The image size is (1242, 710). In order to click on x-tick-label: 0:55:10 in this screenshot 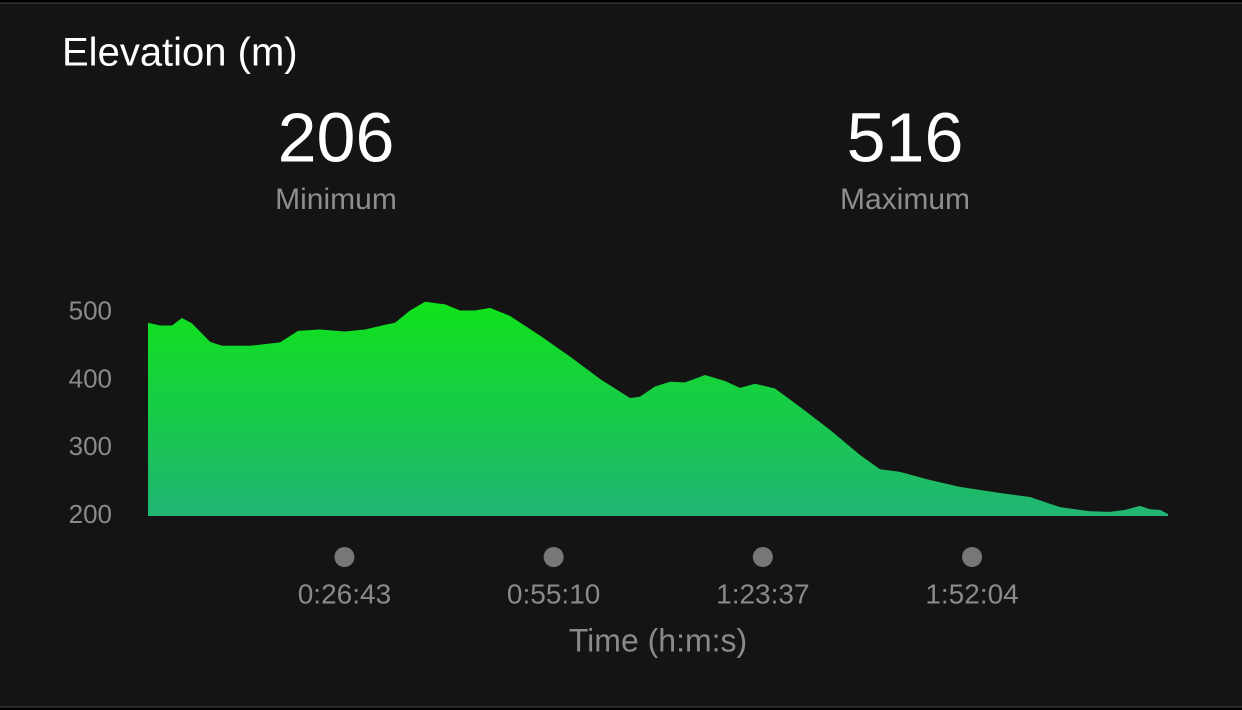, I will do `click(553, 593)`.